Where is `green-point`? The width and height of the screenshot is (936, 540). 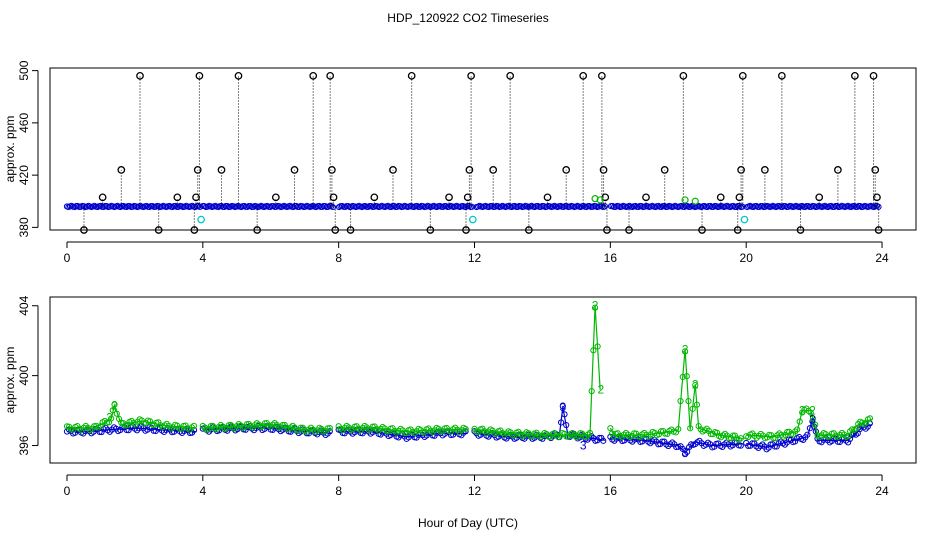
green-point is located at coordinates (600, 200).